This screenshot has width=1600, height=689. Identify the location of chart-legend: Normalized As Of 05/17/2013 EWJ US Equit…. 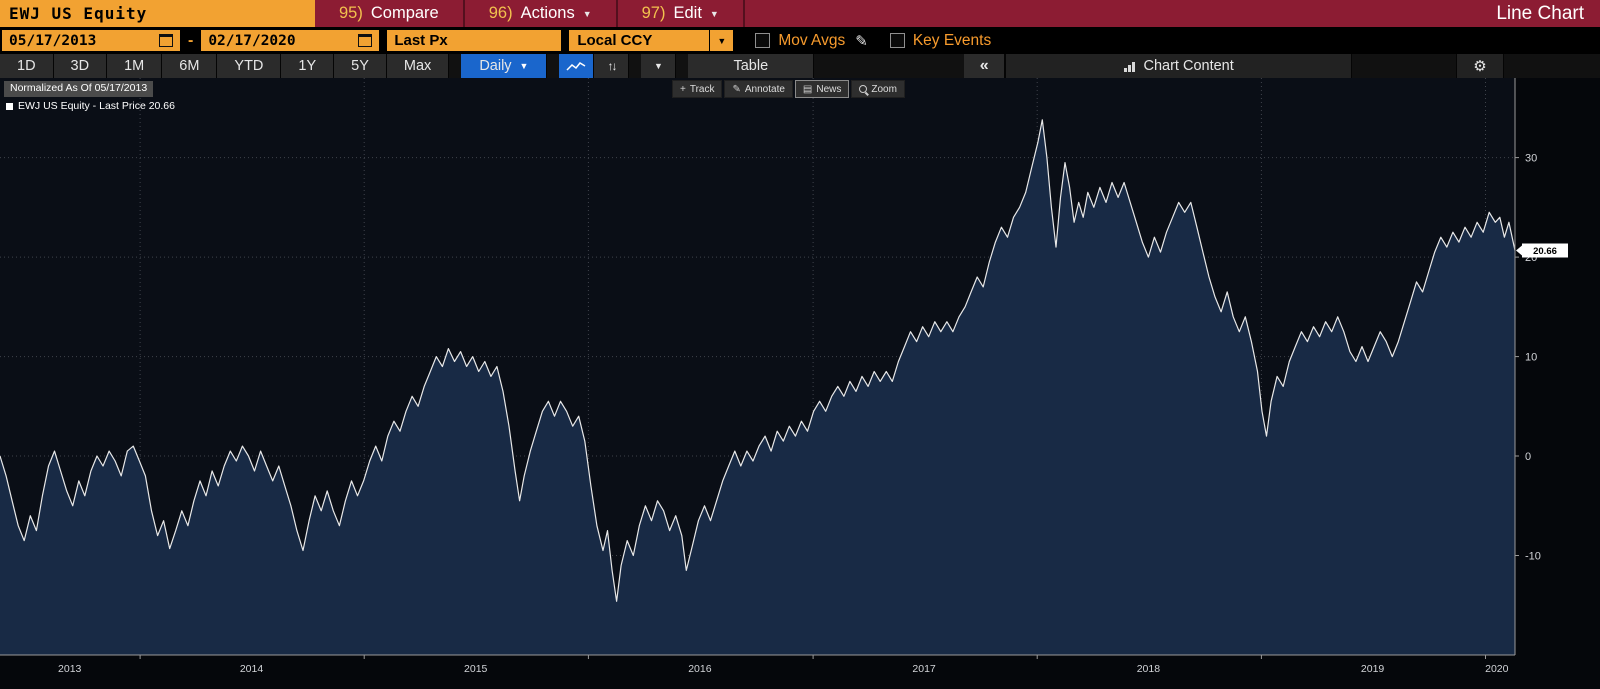
(90, 97).